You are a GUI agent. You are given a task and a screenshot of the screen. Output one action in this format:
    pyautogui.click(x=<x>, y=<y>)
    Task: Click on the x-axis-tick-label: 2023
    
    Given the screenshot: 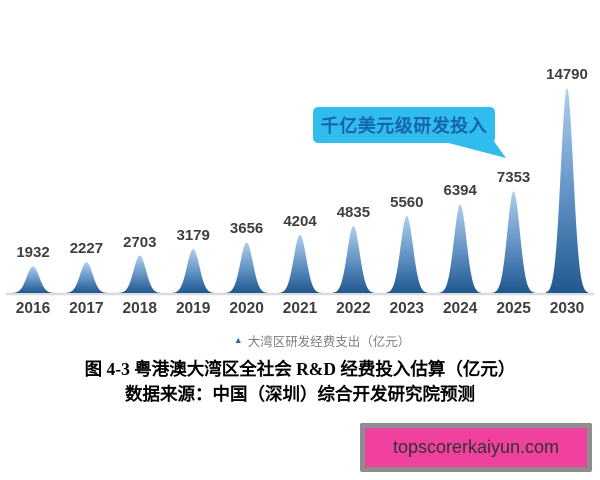 What is the action you would take?
    pyautogui.click(x=407, y=308)
    